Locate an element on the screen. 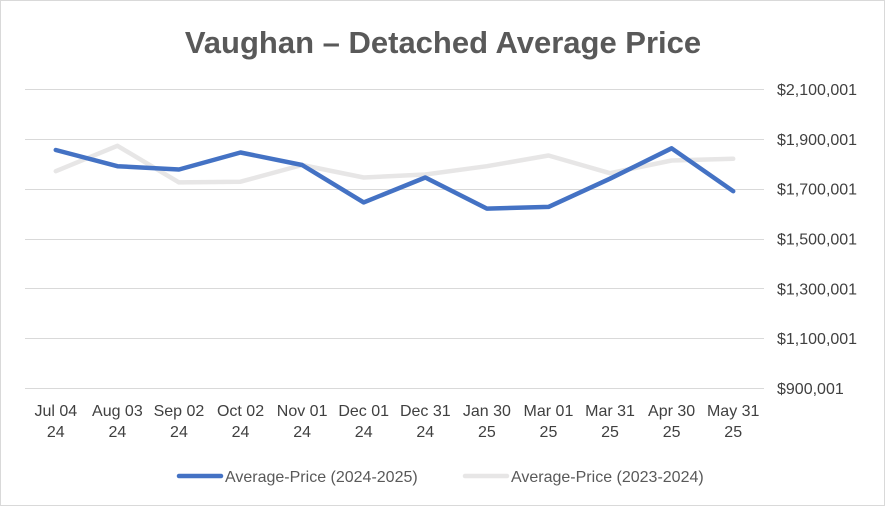 This screenshot has height=506, width=885. x-tick-label: Nov 01 24 is located at coordinates (302, 422).